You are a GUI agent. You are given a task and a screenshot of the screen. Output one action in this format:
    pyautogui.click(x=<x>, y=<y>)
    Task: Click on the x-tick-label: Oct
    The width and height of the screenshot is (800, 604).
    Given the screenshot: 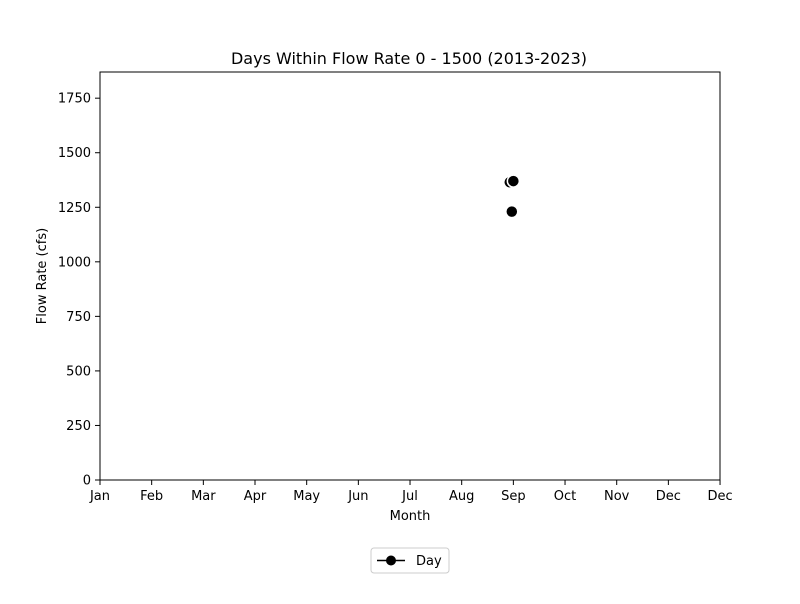 What is the action you would take?
    pyautogui.click(x=565, y=496)
    